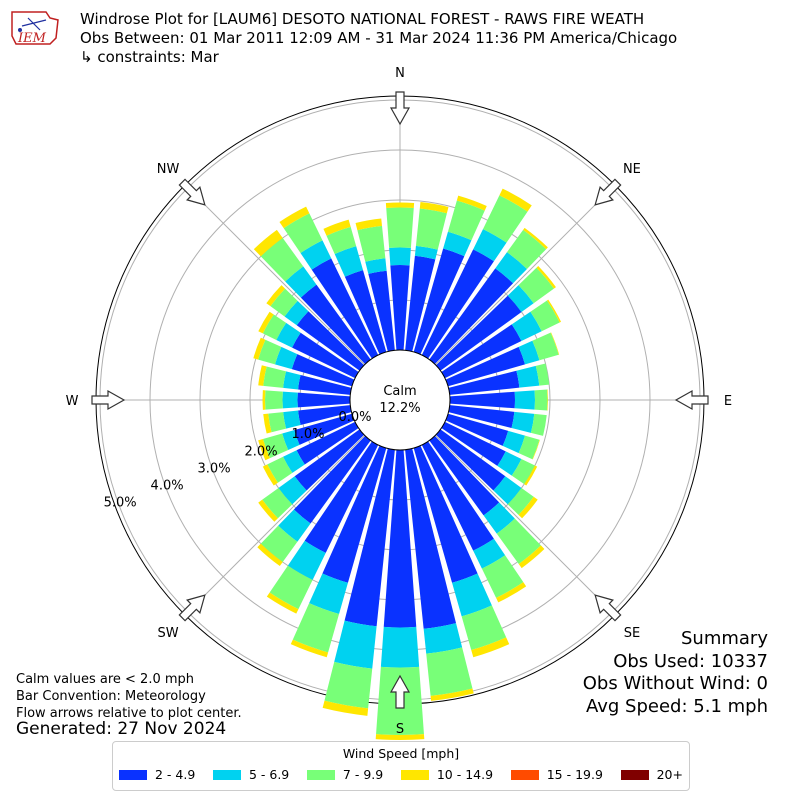 The image size is (800, 800). What do you see at coordinates (105, 679) in the screenshot?
I see `calm-note: Calm values are < 2.0 mph` at bounding box center [105, 679].